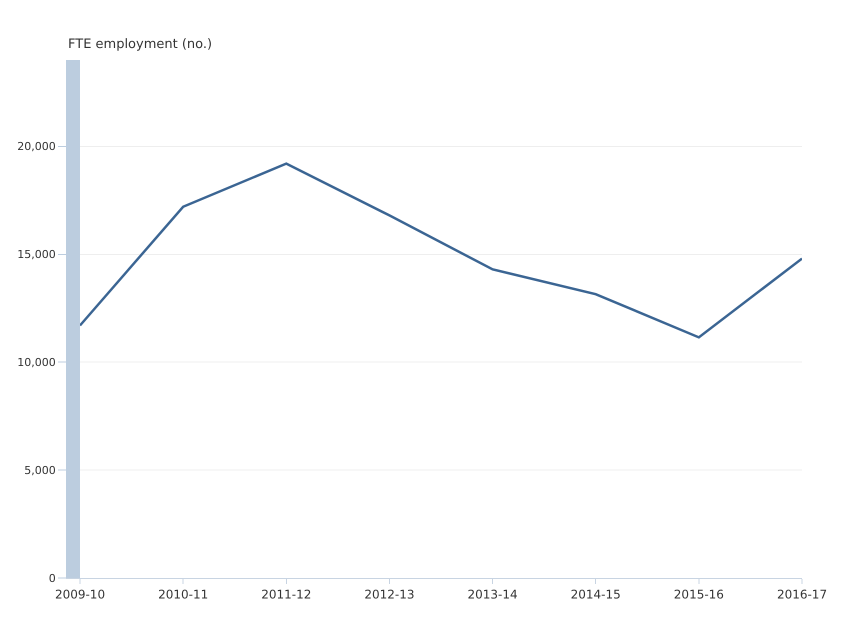 This screenshot has height=618, width=842. Describe the element at coordinates (183, 594) in the screenshot. I see `x-tick-label: 2010-11` at that location.